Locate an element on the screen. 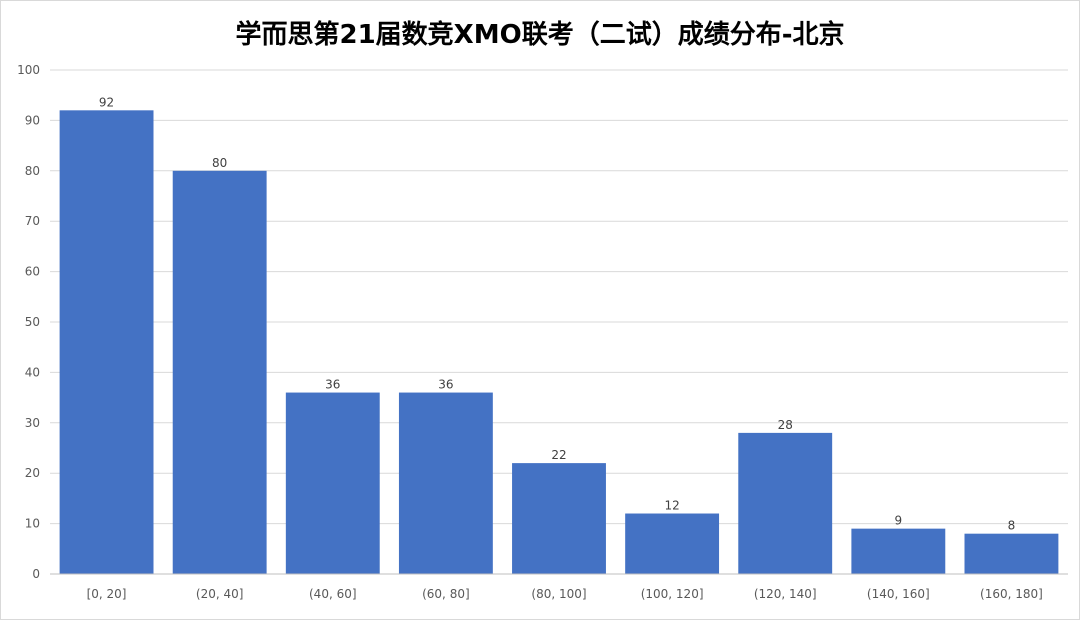 The width and height of the screenshot is (1080, 620). x-tick-label: (20, 40] is located at coordinates (220, 594).